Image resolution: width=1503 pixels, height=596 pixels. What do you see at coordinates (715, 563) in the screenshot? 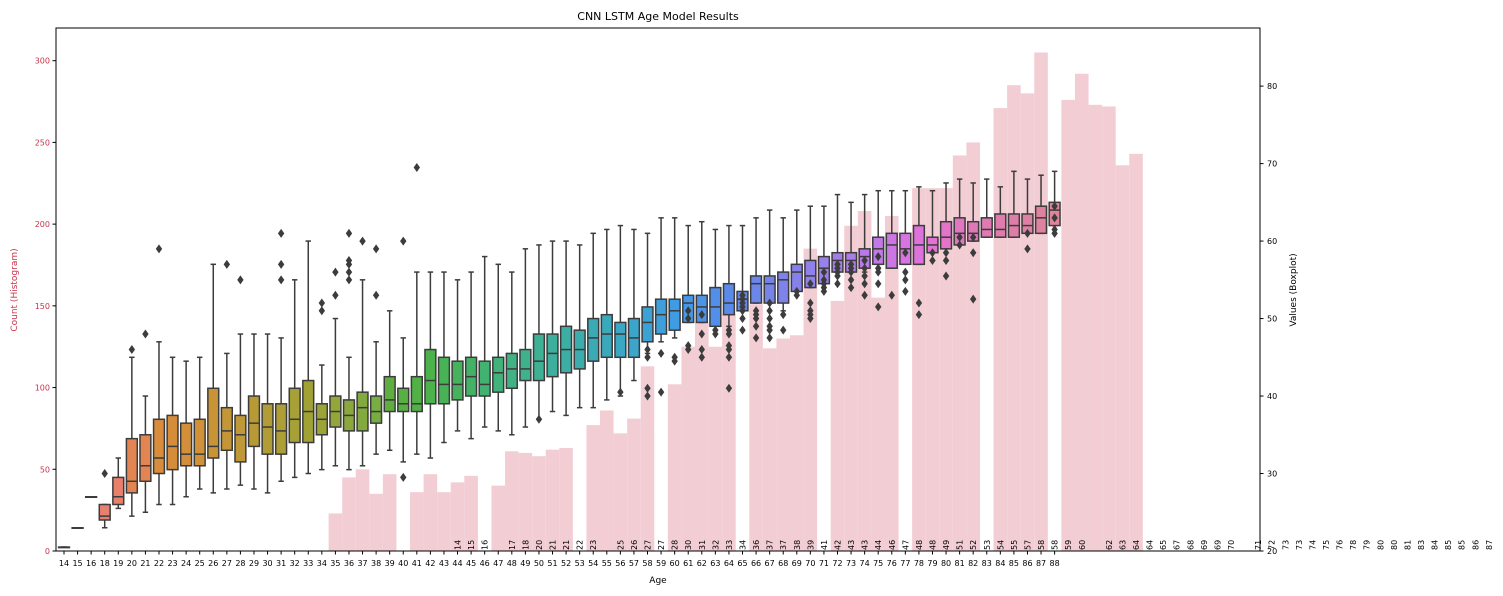
I see `x-tick-label: 63` at bounding box center [715, 563].